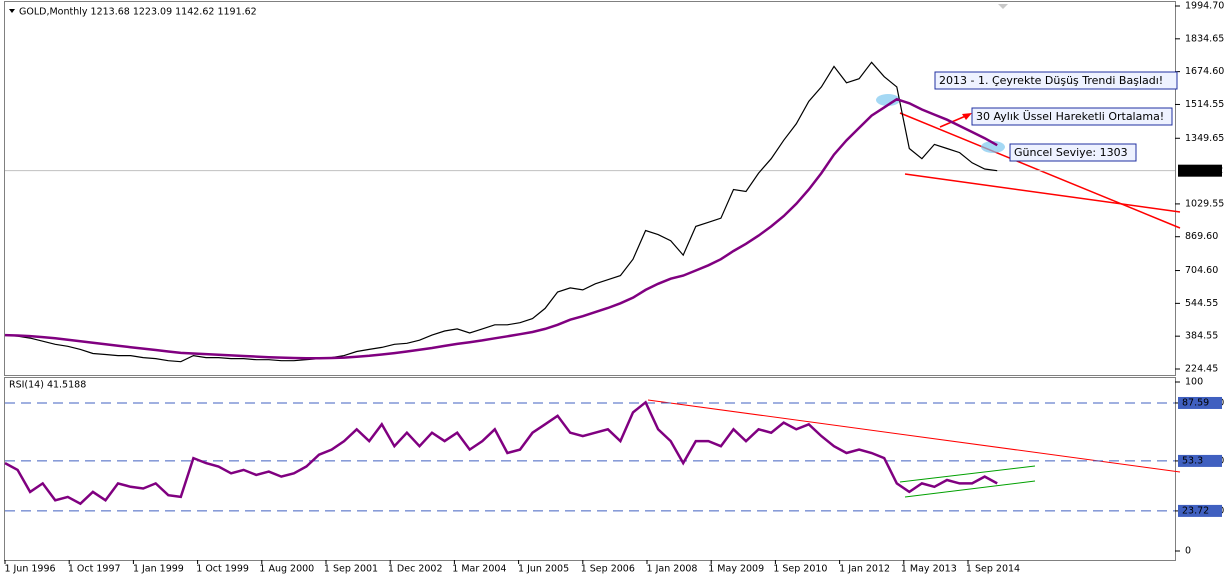  Describe the element at coordinates (1204, 138) in the screenshot. I see `y-tick-label: 1349.65` at that location.